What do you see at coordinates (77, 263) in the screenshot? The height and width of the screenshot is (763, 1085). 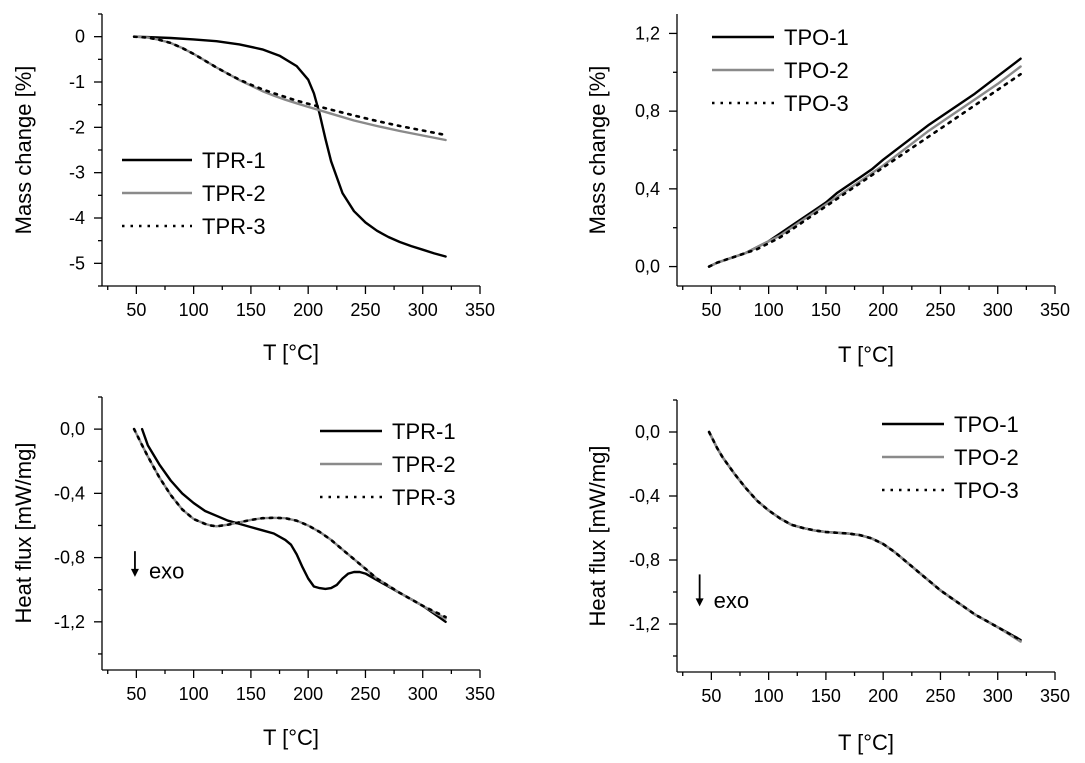 I see `y-tick-label: -5` at bounding box center [77, 263].